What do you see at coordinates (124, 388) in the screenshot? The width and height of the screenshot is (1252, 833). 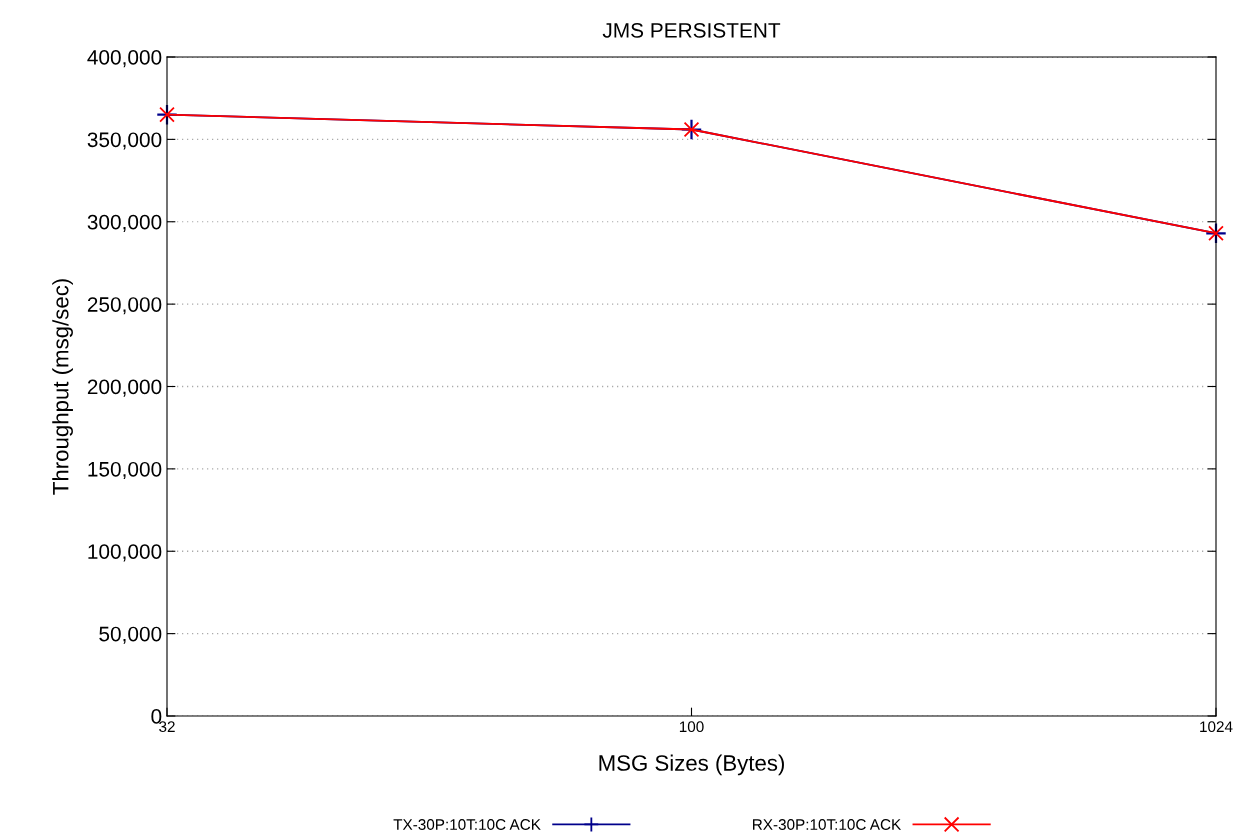 I see `y-tick-label: 200,000` at bounding box center [124, 388].